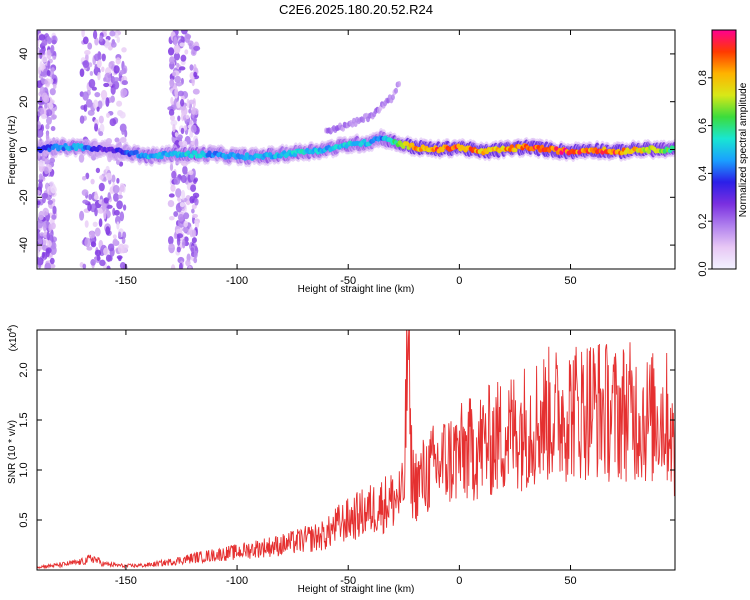 Image resolution: width=750 pixels, height=600 pixels. I want to click on snr-scale-exponent: 4, so click(10, 330).